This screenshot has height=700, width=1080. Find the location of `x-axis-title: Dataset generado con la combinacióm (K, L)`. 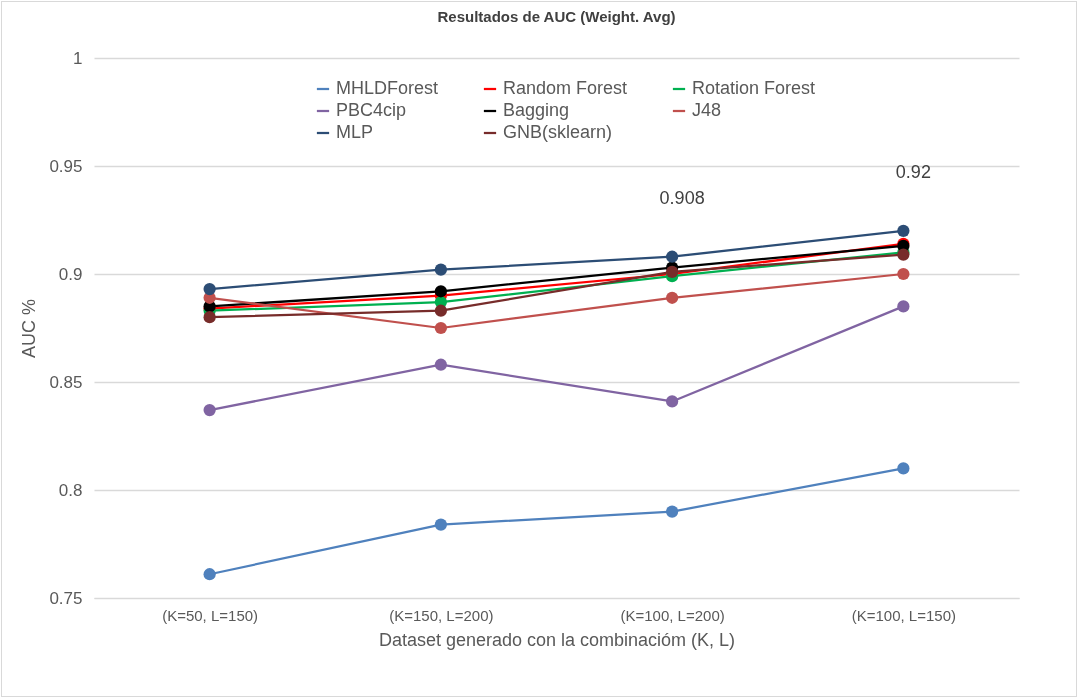

x-axis-title: Dataset generado con la combinacióm (K, L) is located at coordinates (557, 639).